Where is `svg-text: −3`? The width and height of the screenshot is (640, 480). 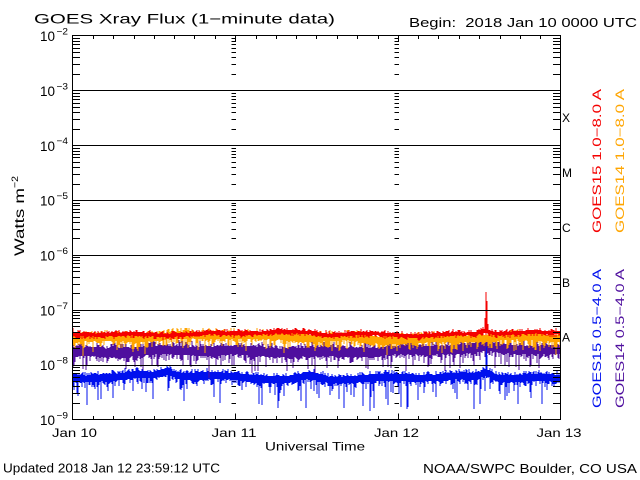 svg-text: −3 is located at coordinates (63, 86).